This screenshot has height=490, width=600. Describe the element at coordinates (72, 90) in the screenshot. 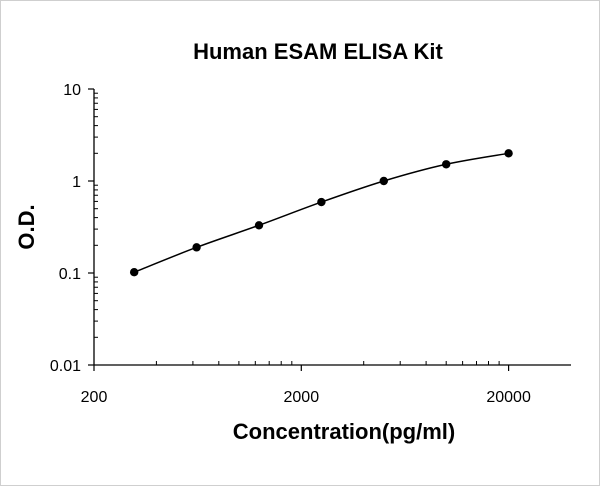

I see `y-tick-label: 10` at that location.